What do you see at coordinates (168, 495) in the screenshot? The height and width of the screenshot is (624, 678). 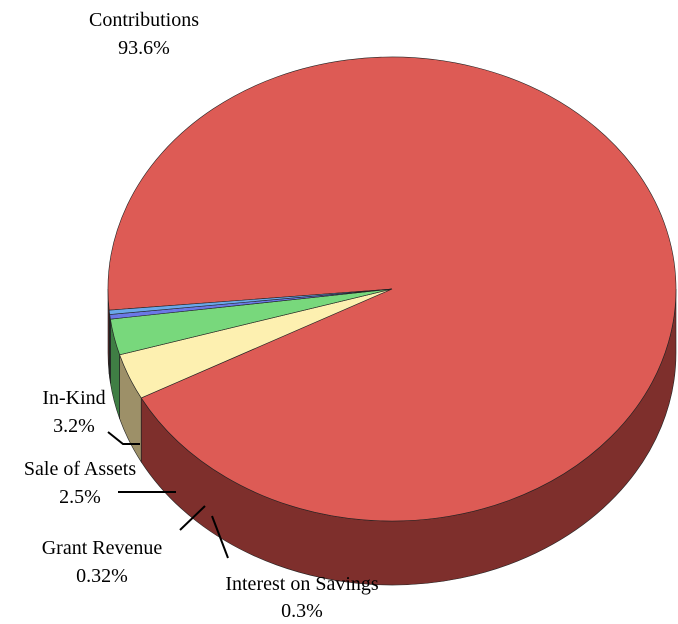 I see `leader-lines` at bounding box center [168, 495].